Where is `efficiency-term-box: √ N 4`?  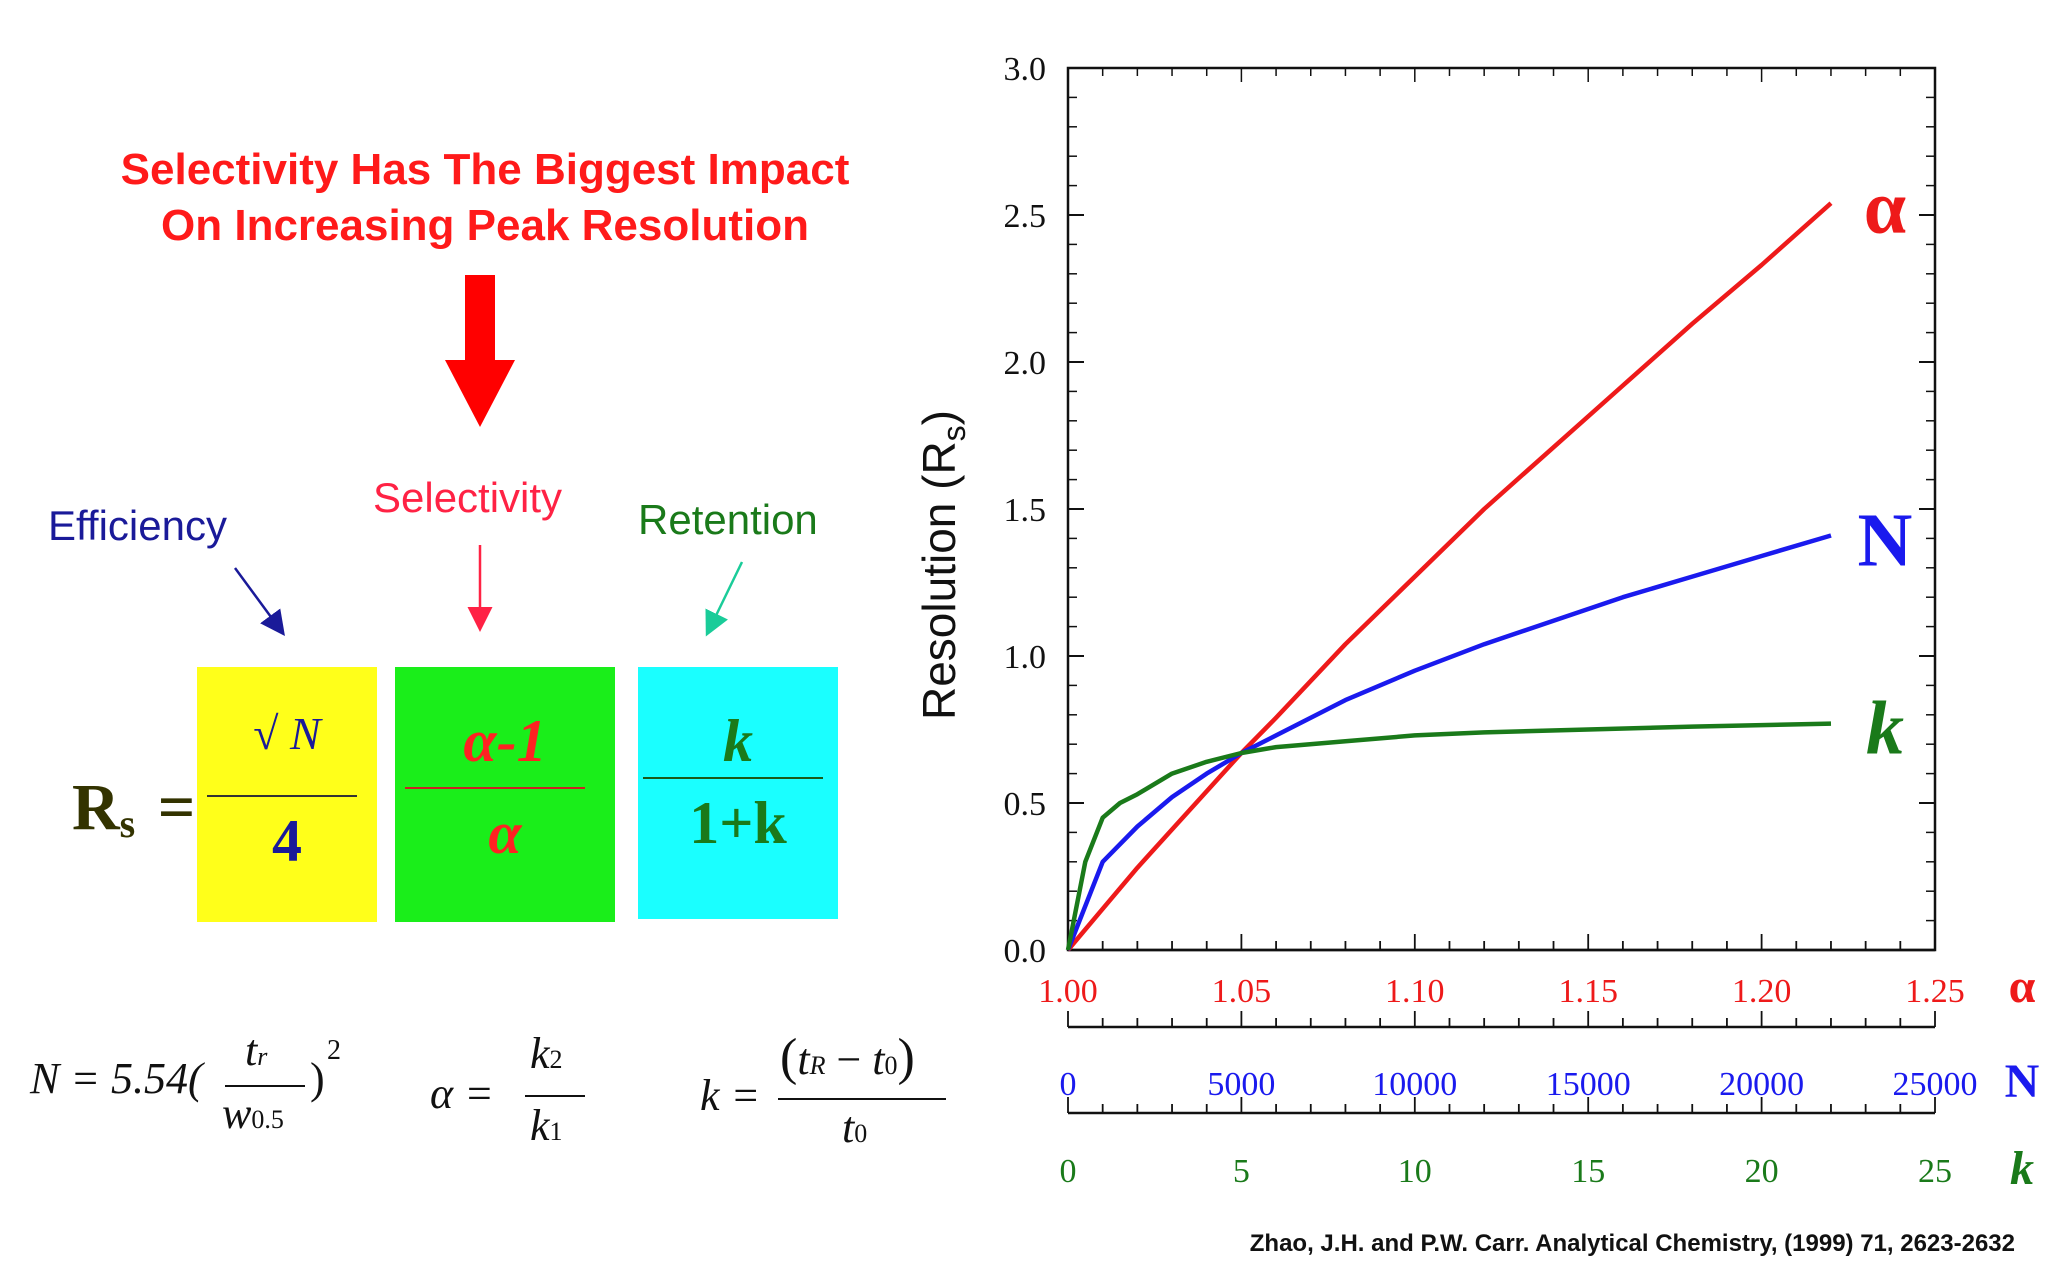 efficiency-term-box: √ N 4 is located at coordinates (287, 794).